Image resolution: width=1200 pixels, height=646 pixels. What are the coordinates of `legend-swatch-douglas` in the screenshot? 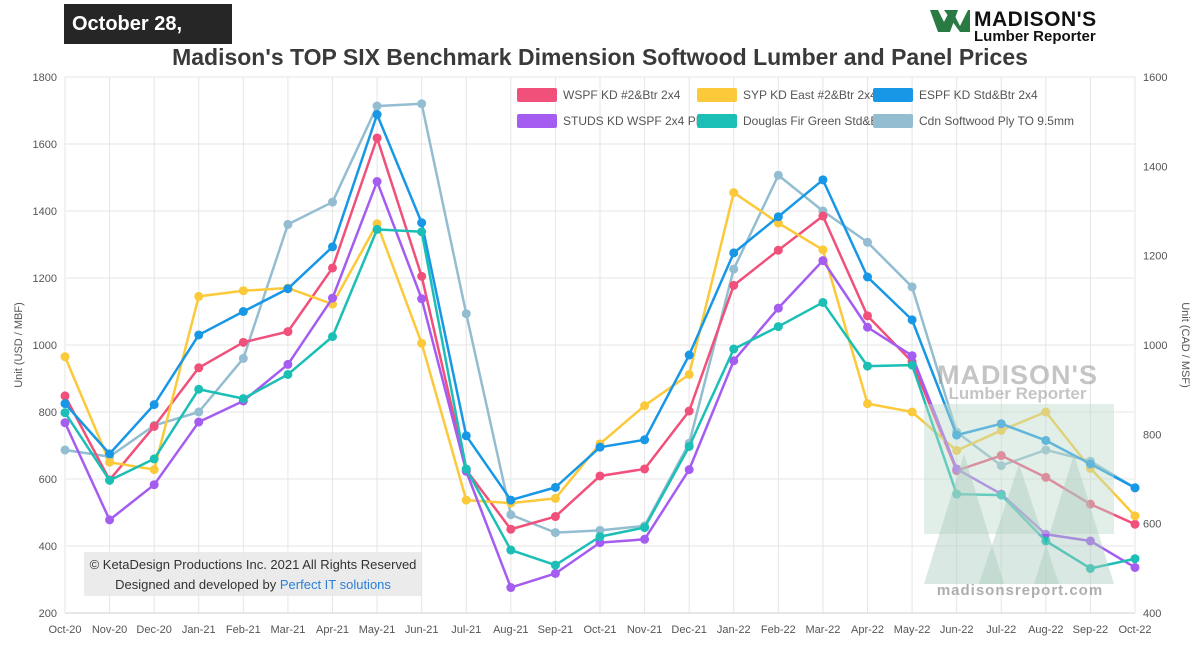 It's located at (717, 121).